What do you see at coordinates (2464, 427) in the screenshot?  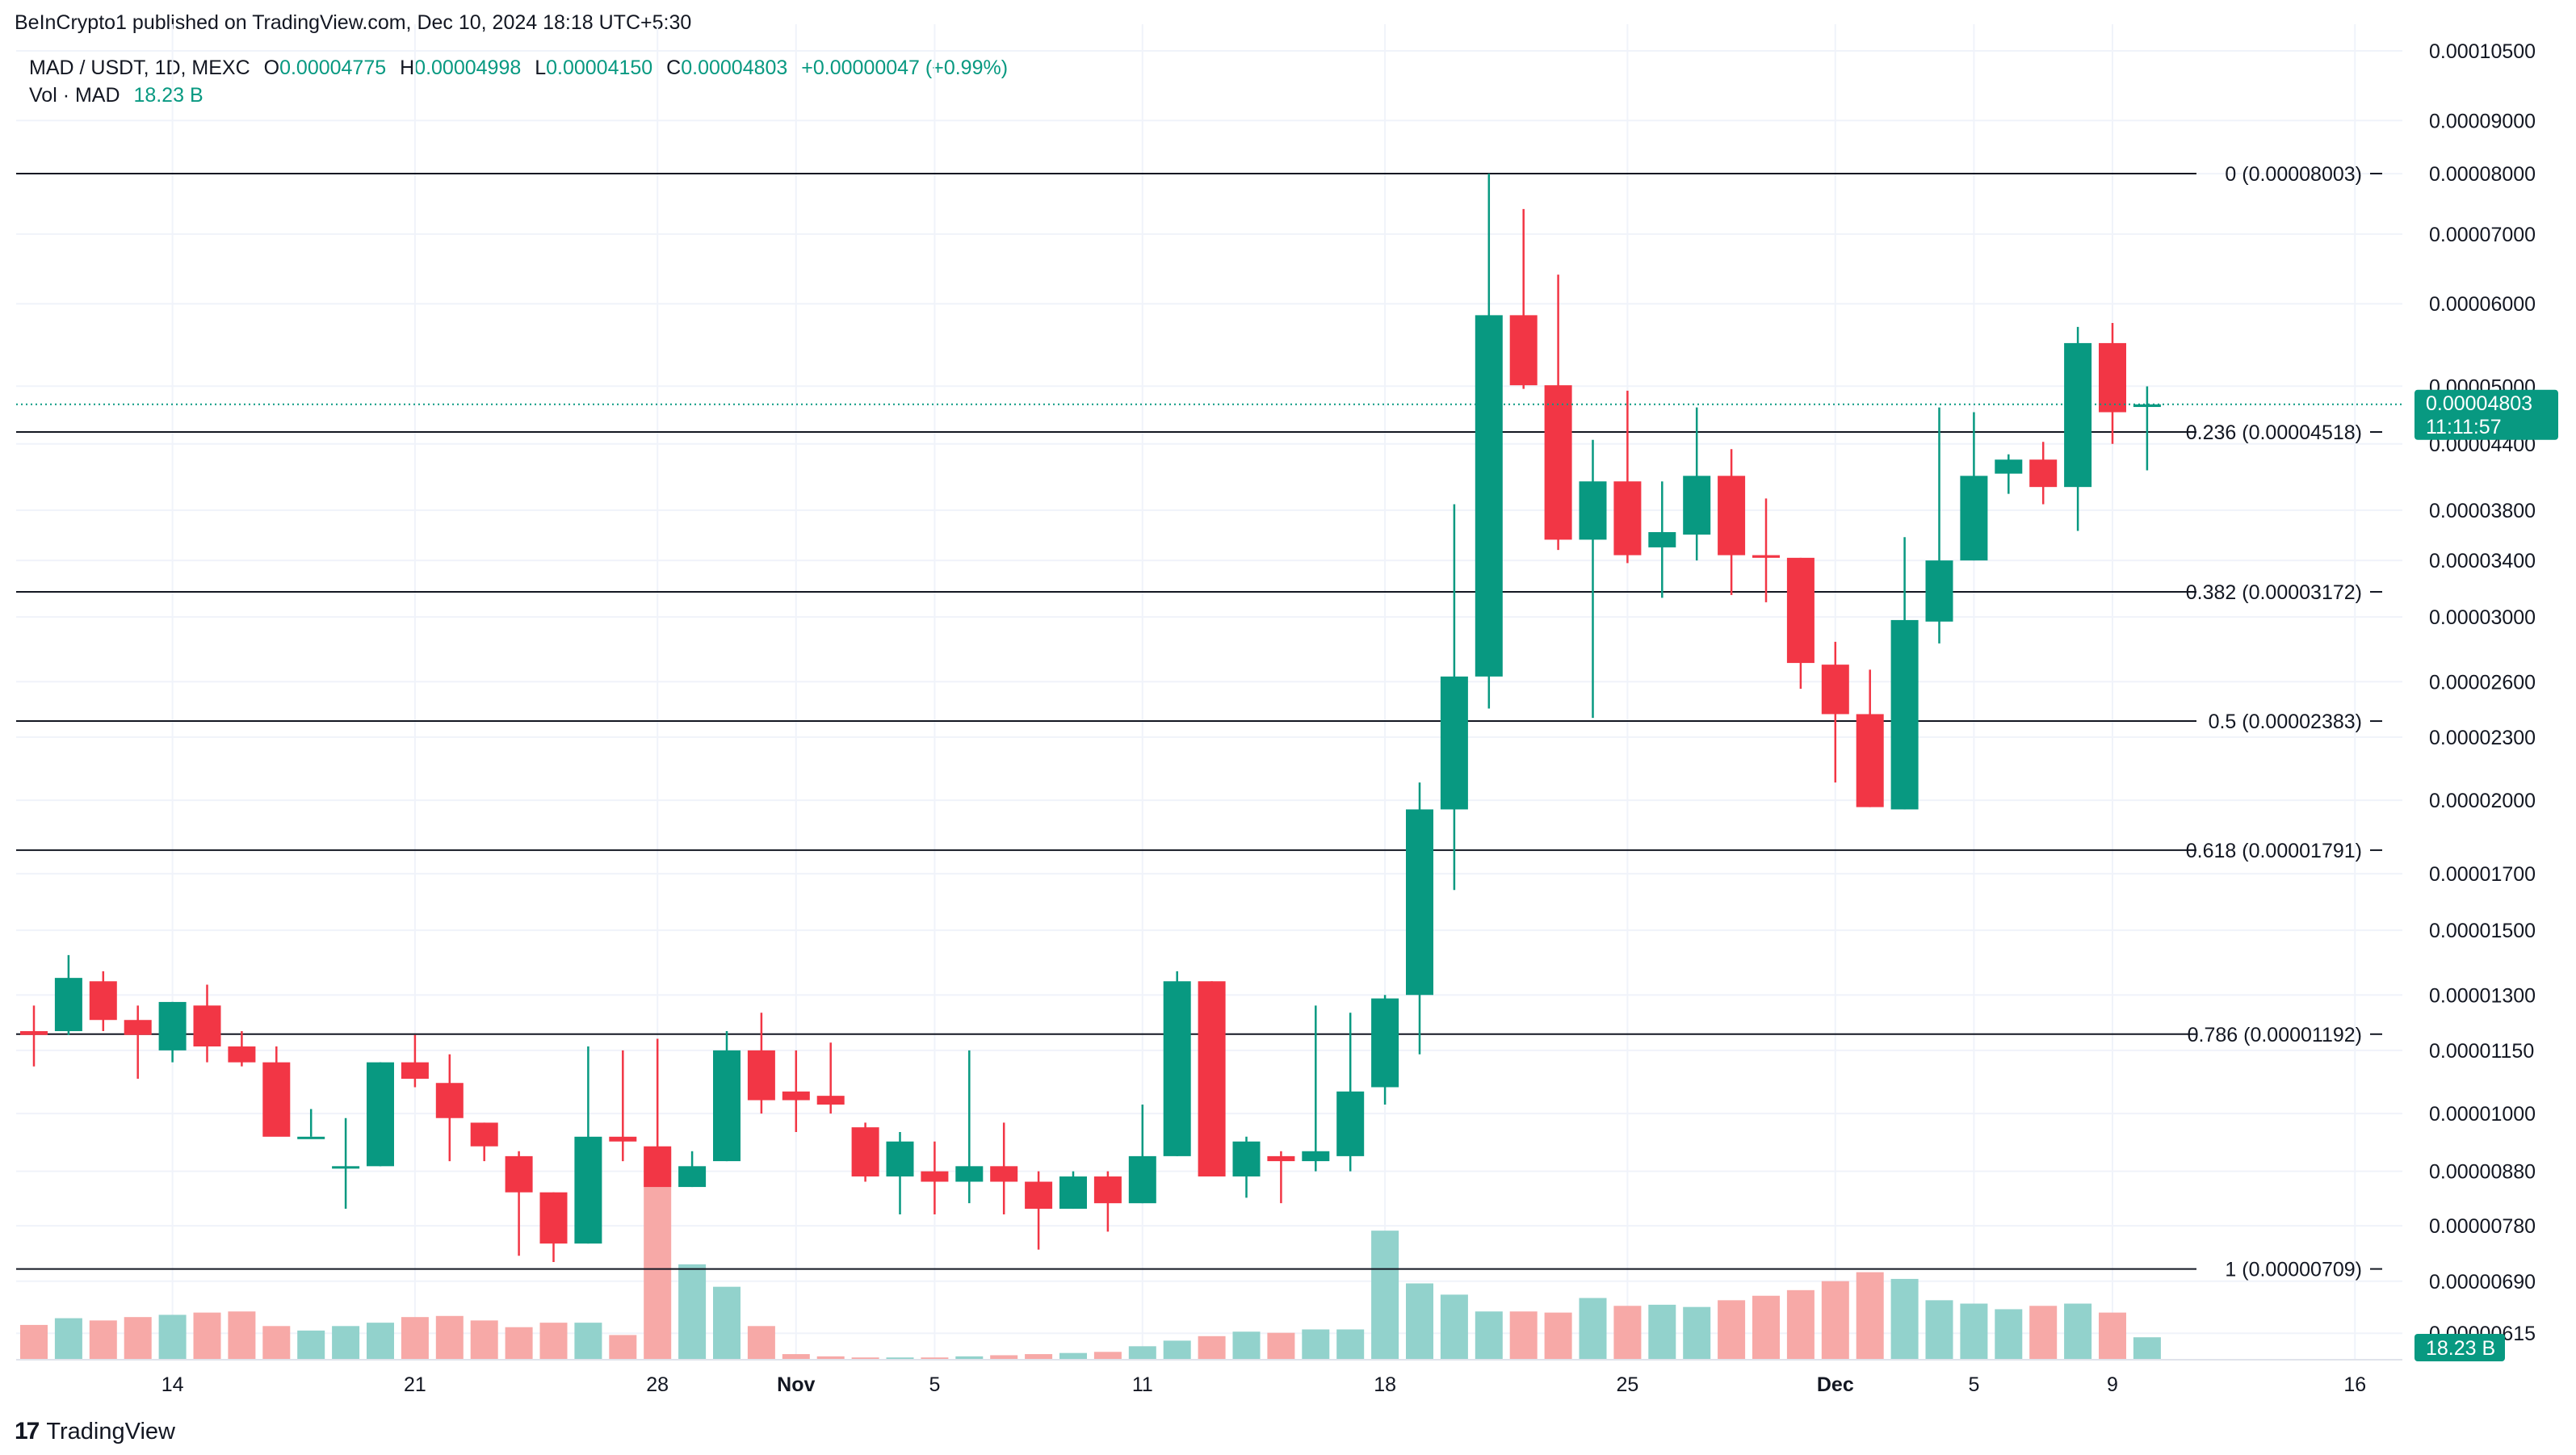 I see `bar-countdown: 11:11:57` at bounding box center [2464, 427].